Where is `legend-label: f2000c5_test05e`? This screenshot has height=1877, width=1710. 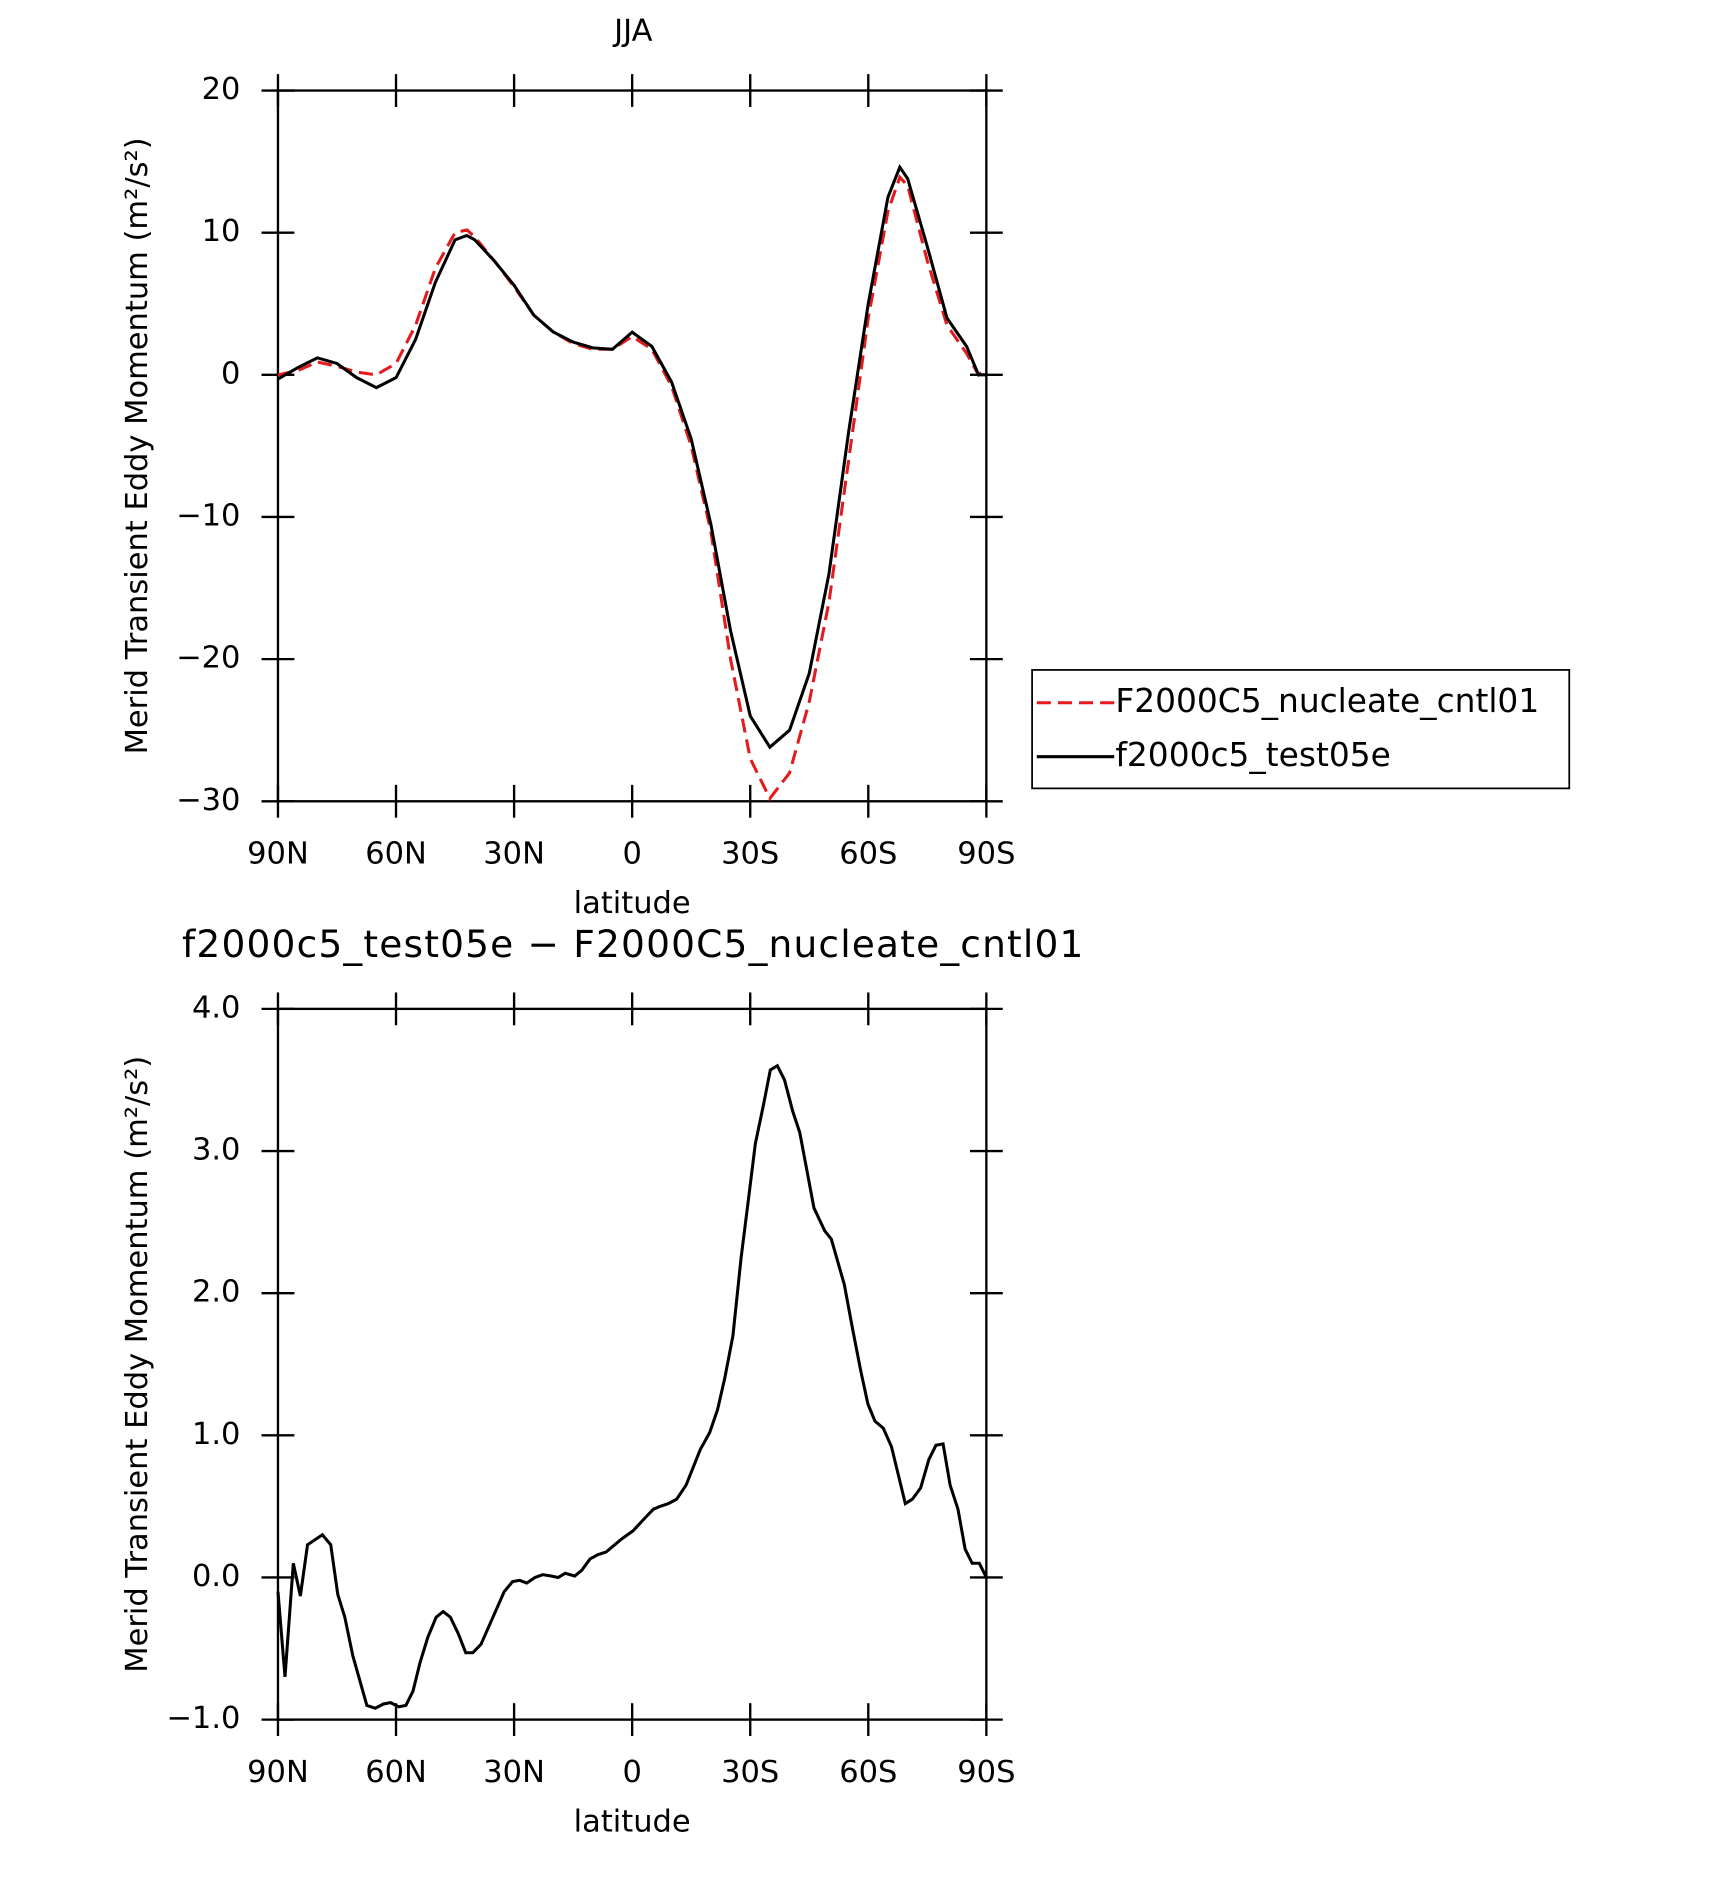
legend-label: f2000c5_test05e is located at coordinates (1252, 755).